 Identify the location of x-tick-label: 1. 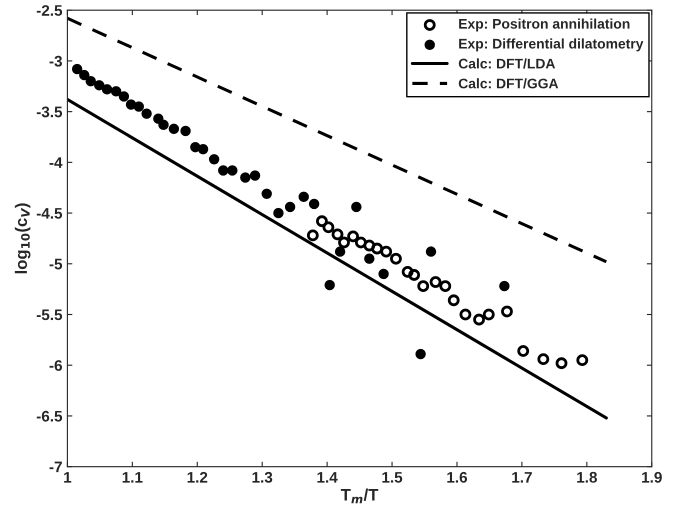
(68, 477).